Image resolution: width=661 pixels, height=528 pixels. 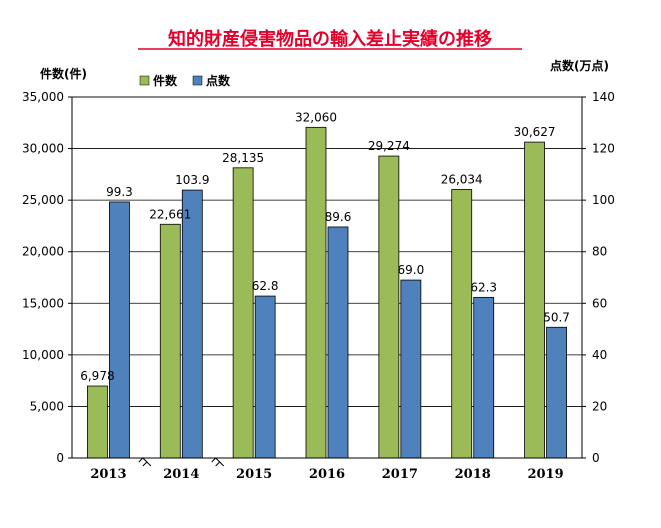 What do you see at coordinates (599, 406) in the screenshot?
I see `right-tick-label: 20` at bounding box center [599, 406].